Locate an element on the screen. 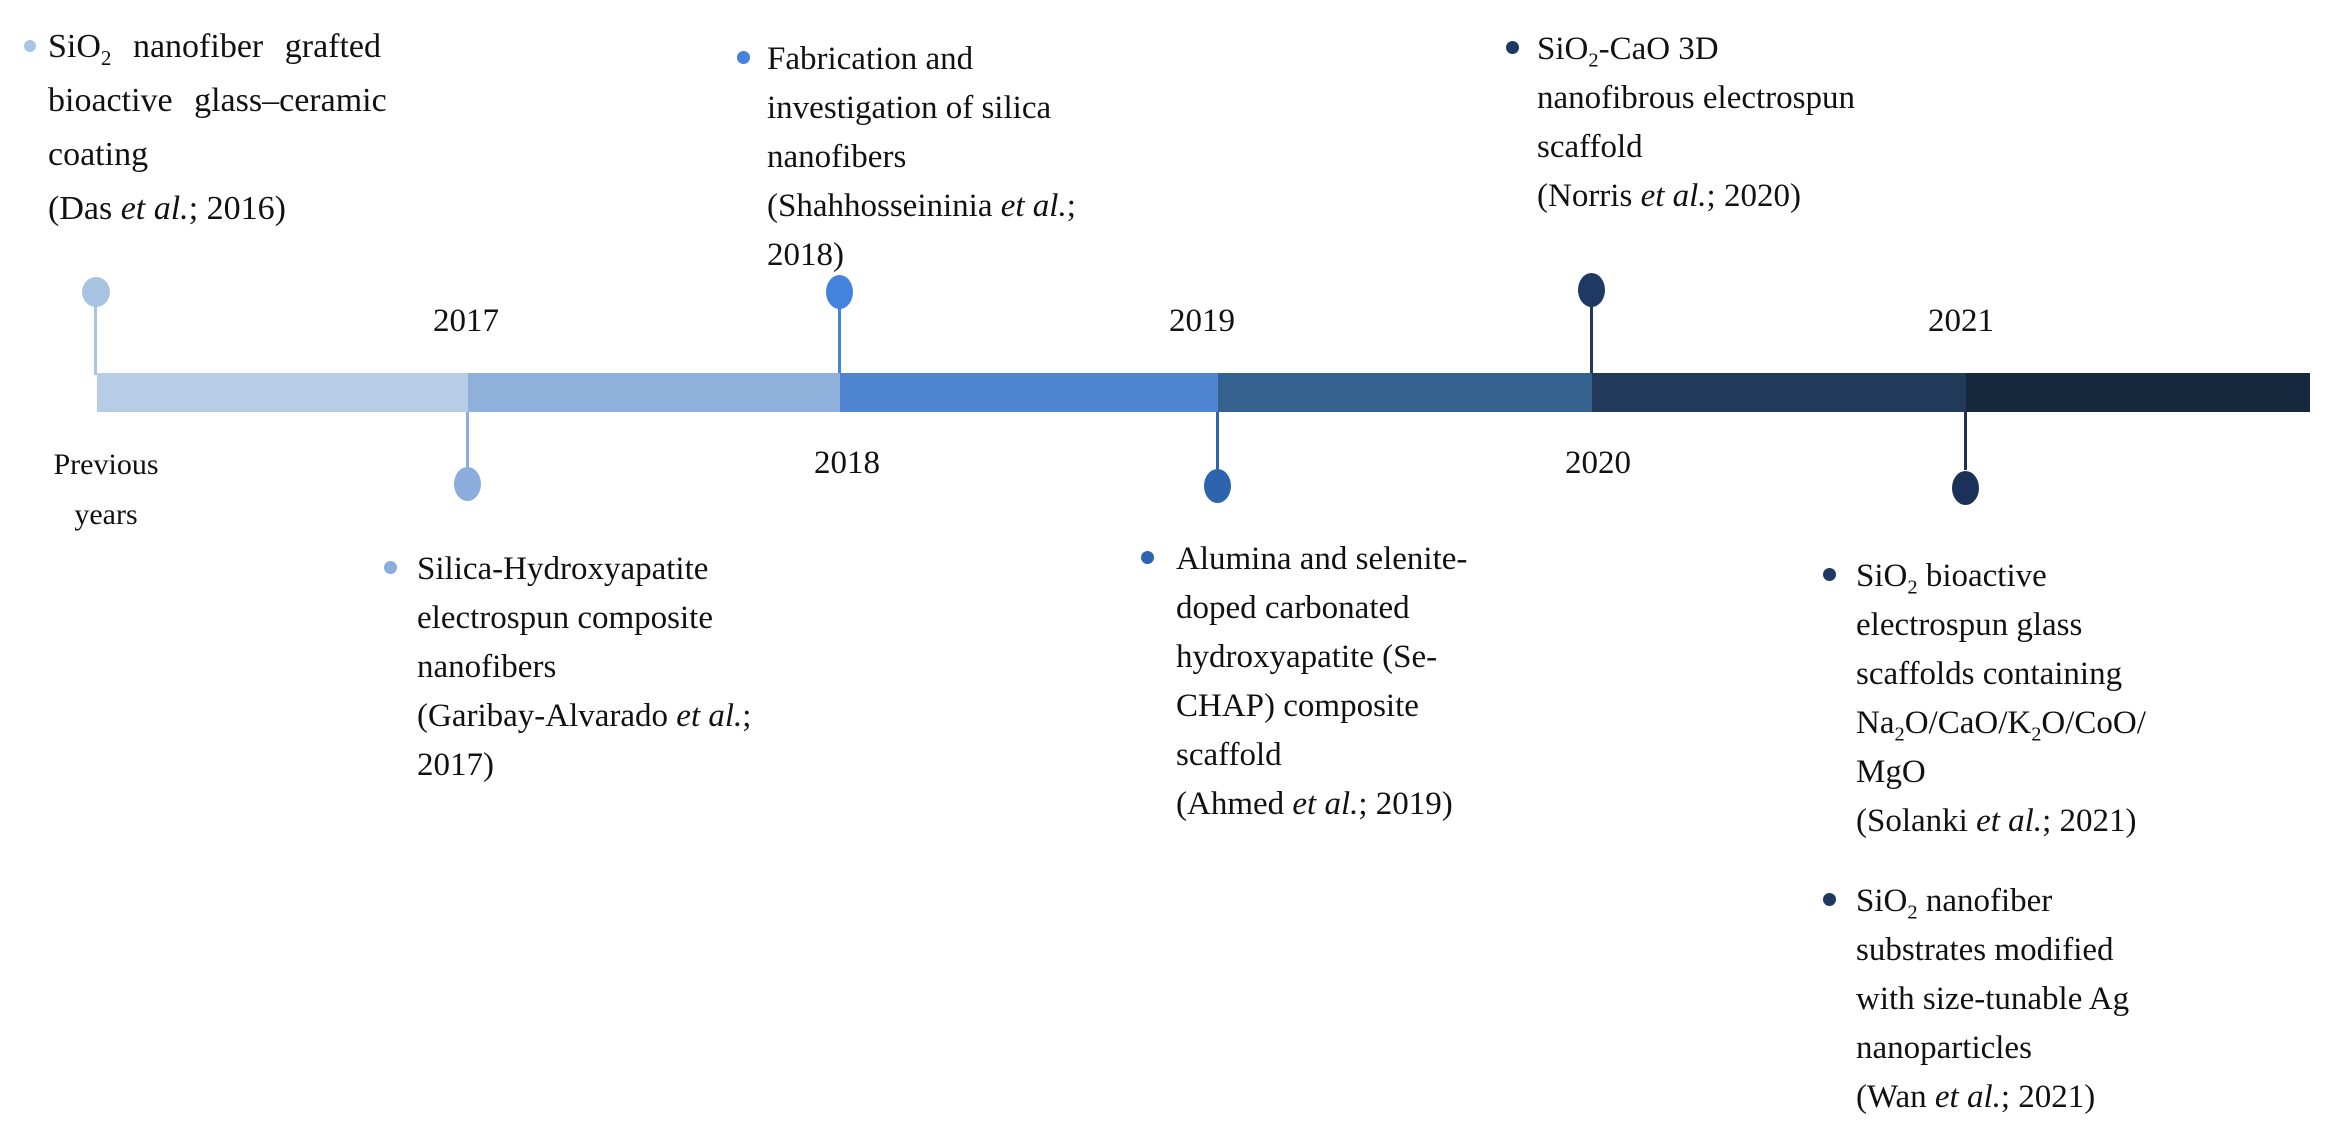 The height and width of the screenshot is (1129, 2330). event-text-line: with size-tunable Ag is located at coordinates (1993, 999).